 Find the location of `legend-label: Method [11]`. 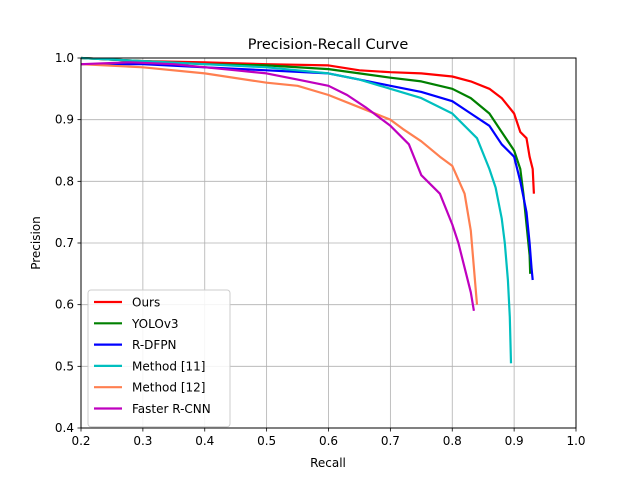

legend-label: Method [11] is located at coordinates (168, 366).